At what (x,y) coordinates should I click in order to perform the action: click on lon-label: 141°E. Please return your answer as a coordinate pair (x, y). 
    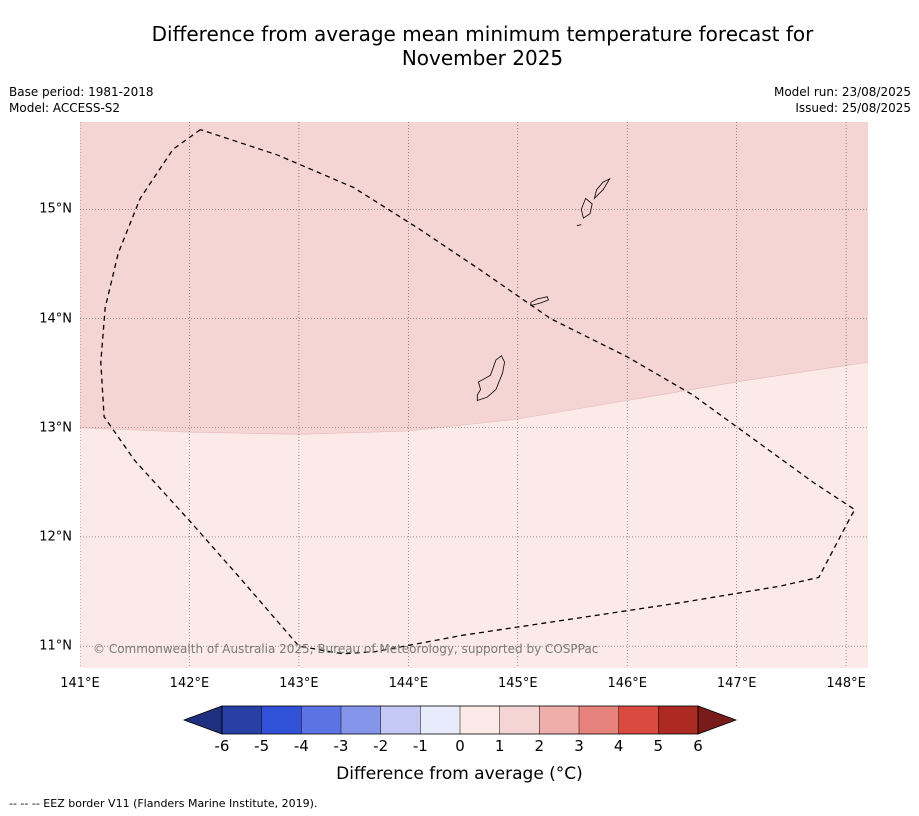
    Looking at the image, I should click on (80, 683).